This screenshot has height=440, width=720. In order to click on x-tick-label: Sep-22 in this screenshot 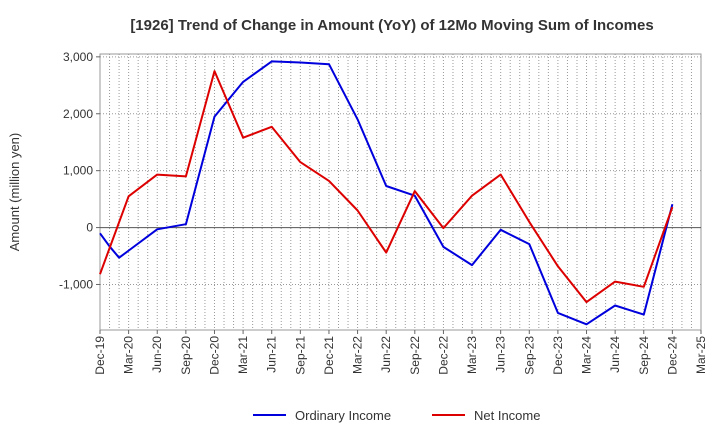, I will do `click(415, 355)`.